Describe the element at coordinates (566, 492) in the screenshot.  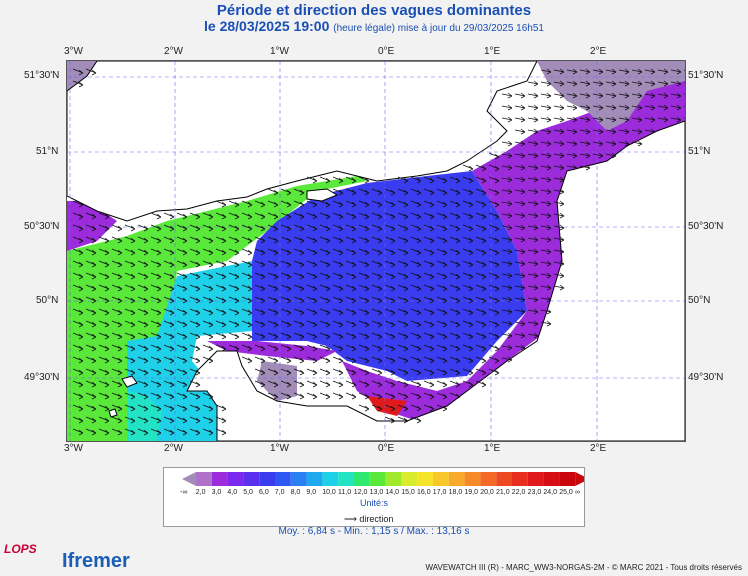
I see `legend-tick-label: 25,0` at that location.